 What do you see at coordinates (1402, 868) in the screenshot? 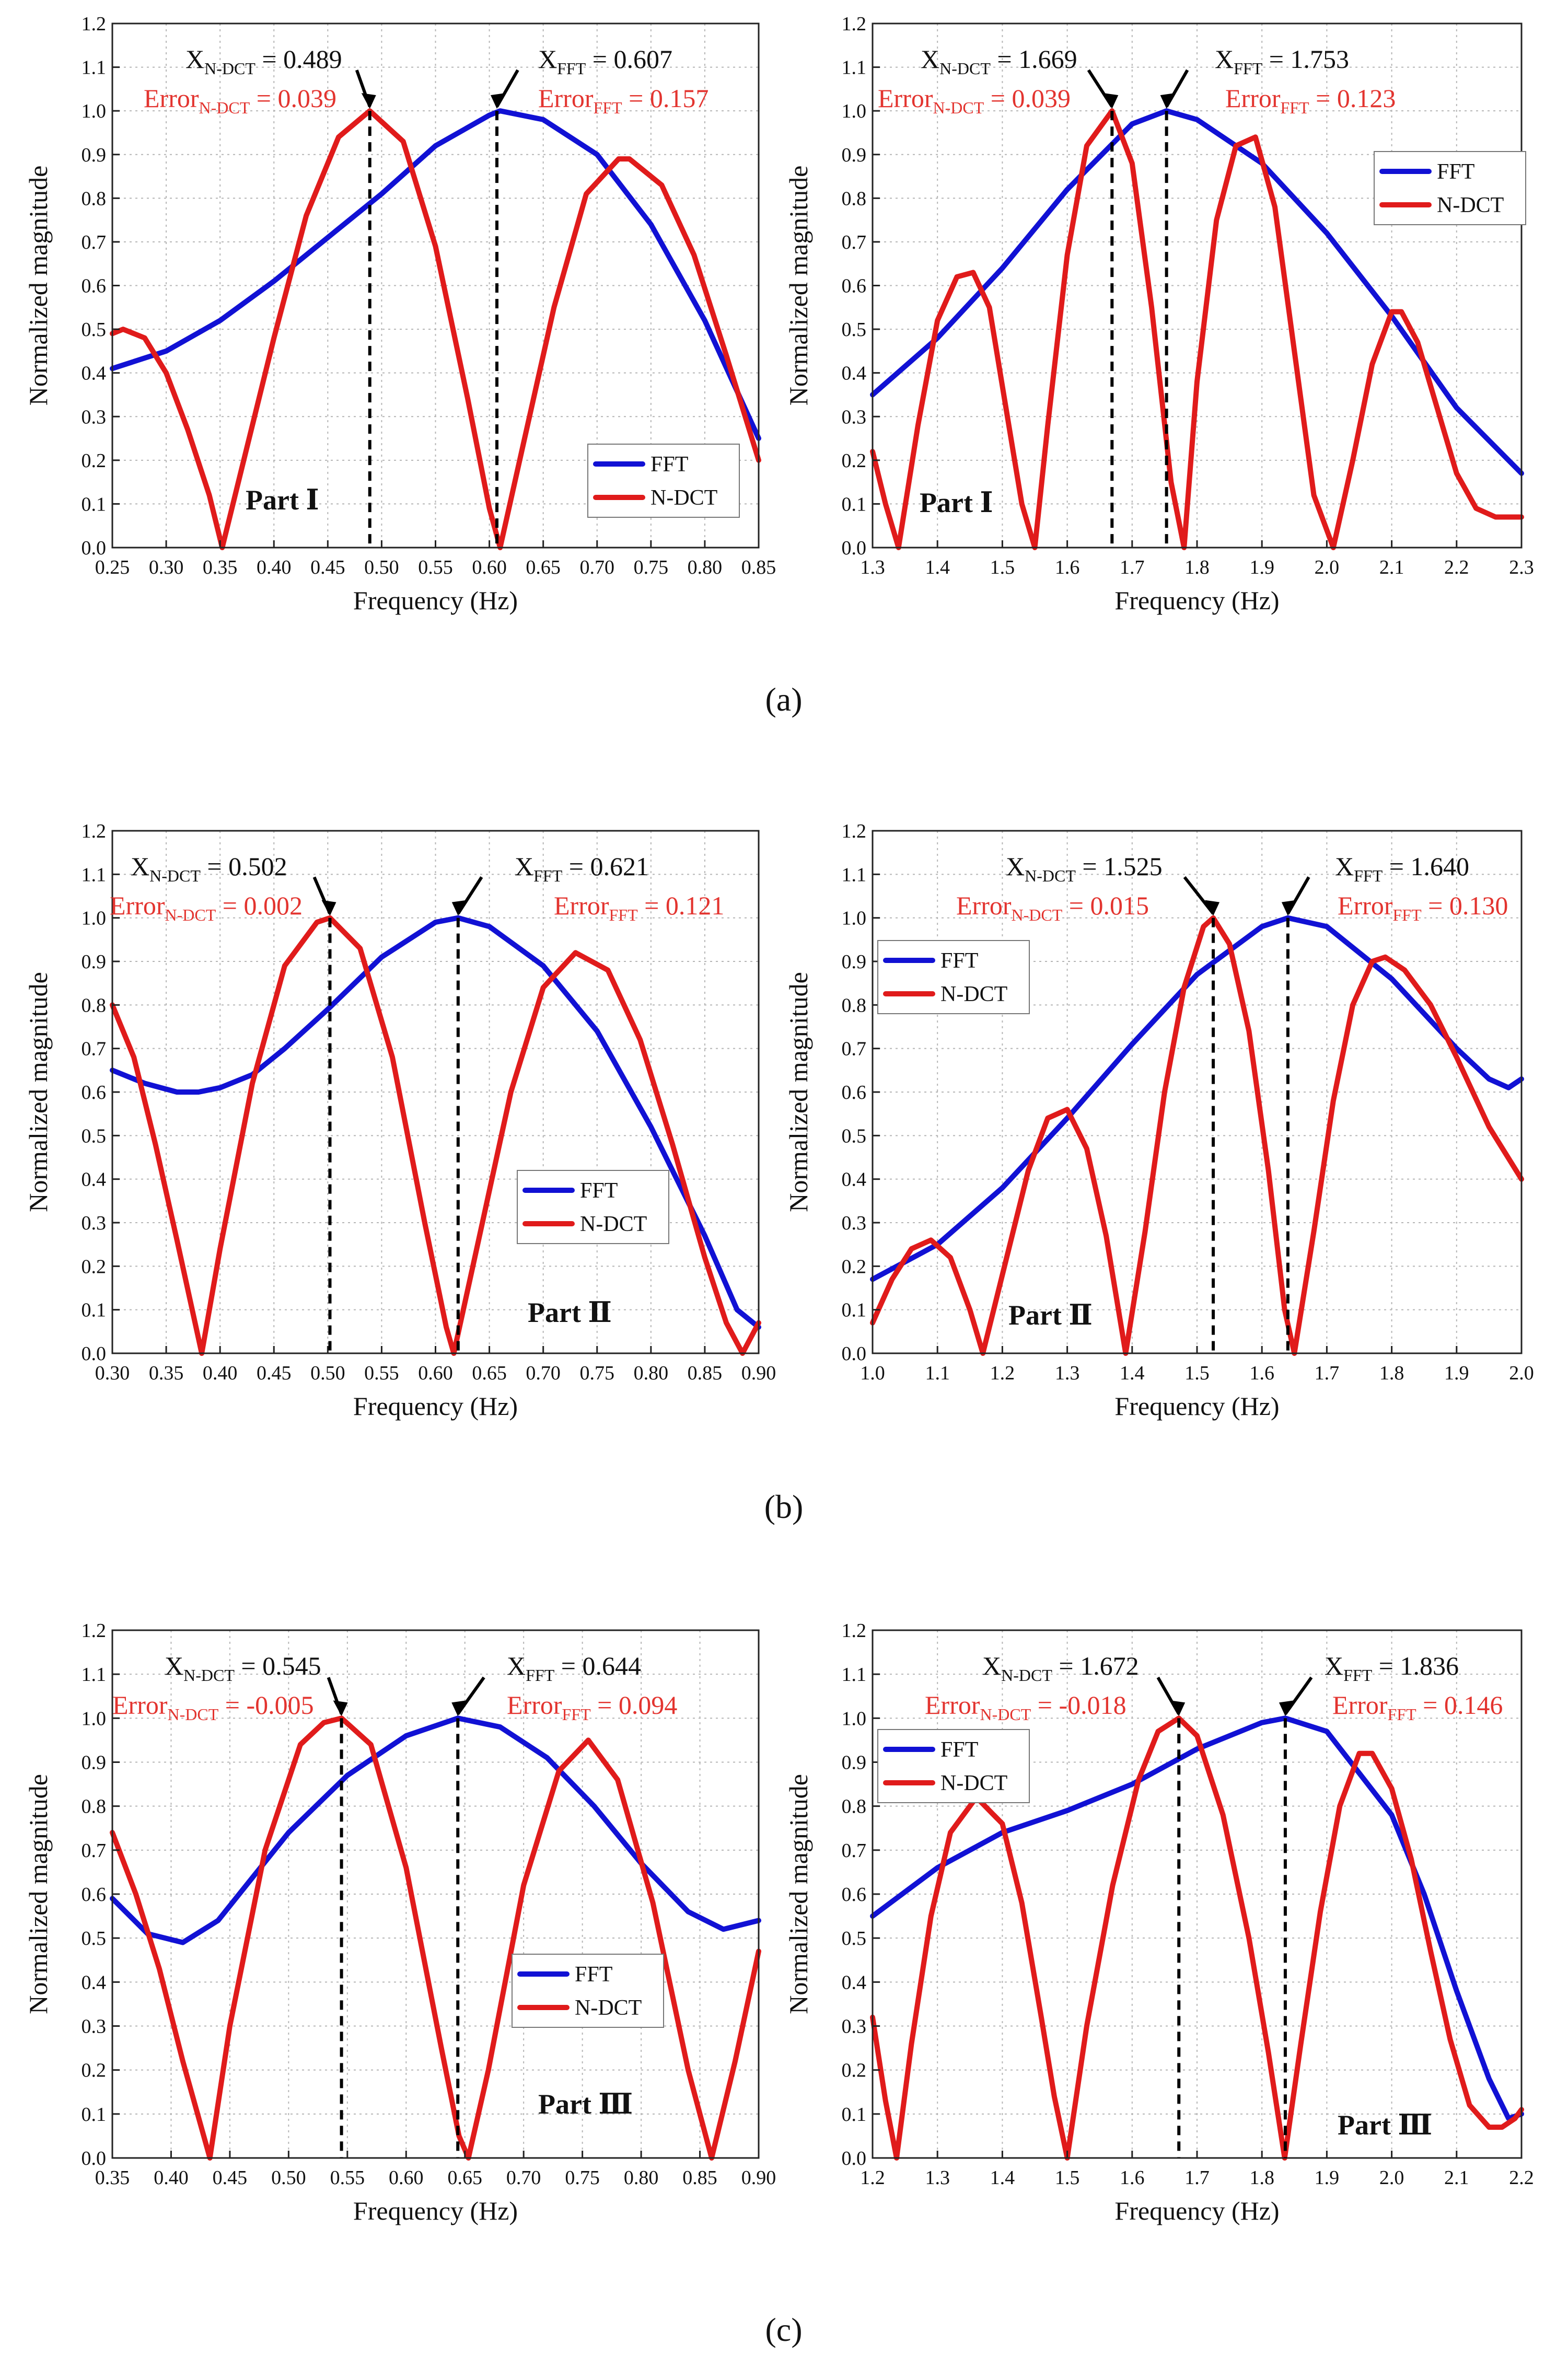
I see `fft-peak-annotation: XFFT = 1.640` at bounding box center [1402, 868].